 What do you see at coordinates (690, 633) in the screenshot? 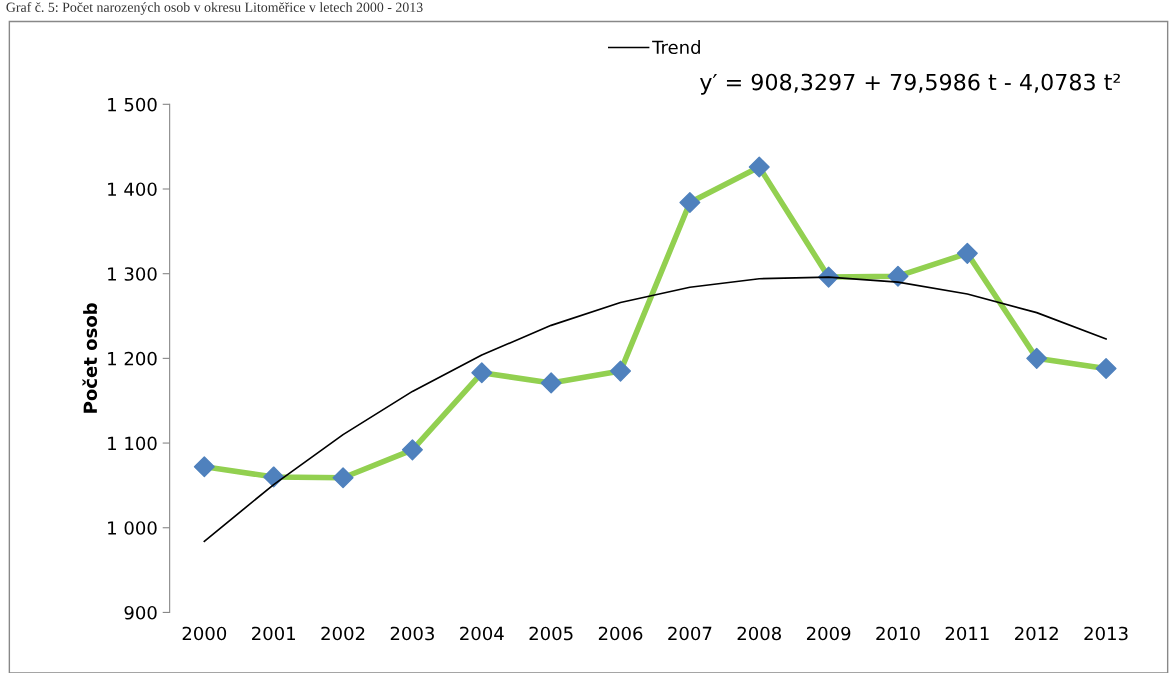
I see `x-tick-label: 2007` at bounding box center [690, 633].